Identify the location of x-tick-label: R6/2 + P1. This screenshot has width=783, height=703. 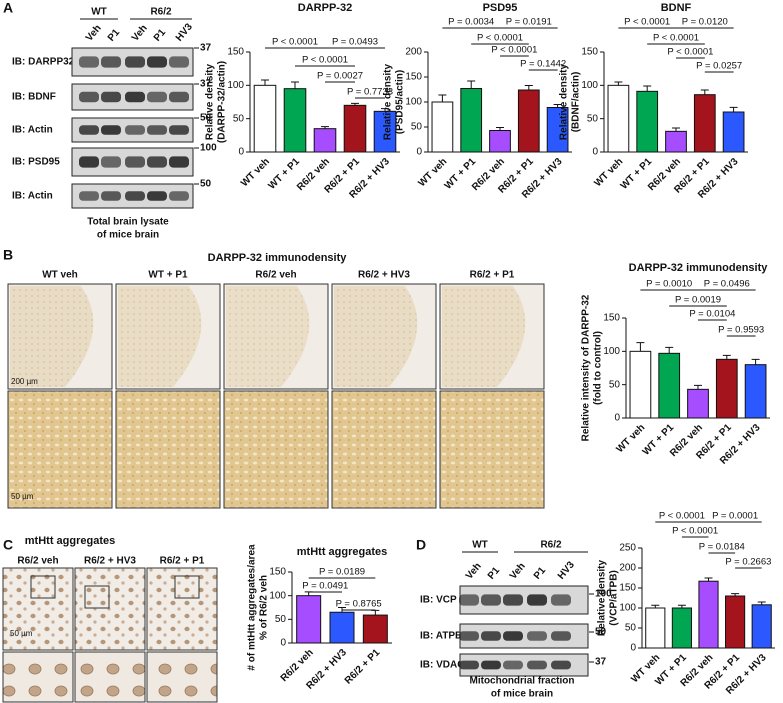
(363, 667).